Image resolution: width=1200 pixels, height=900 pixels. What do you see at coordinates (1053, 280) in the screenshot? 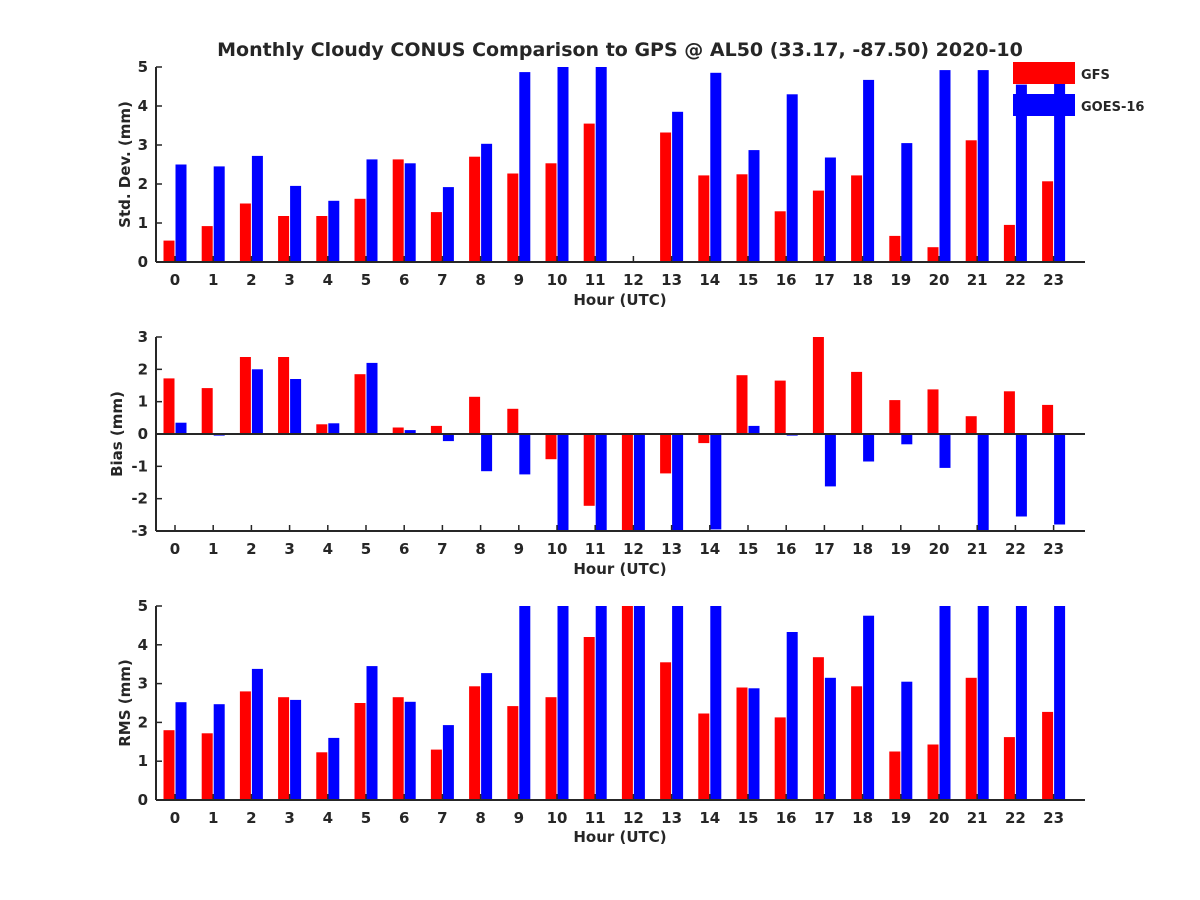
I see `x-tick-label: 23` at bounding box center [1053, 280].